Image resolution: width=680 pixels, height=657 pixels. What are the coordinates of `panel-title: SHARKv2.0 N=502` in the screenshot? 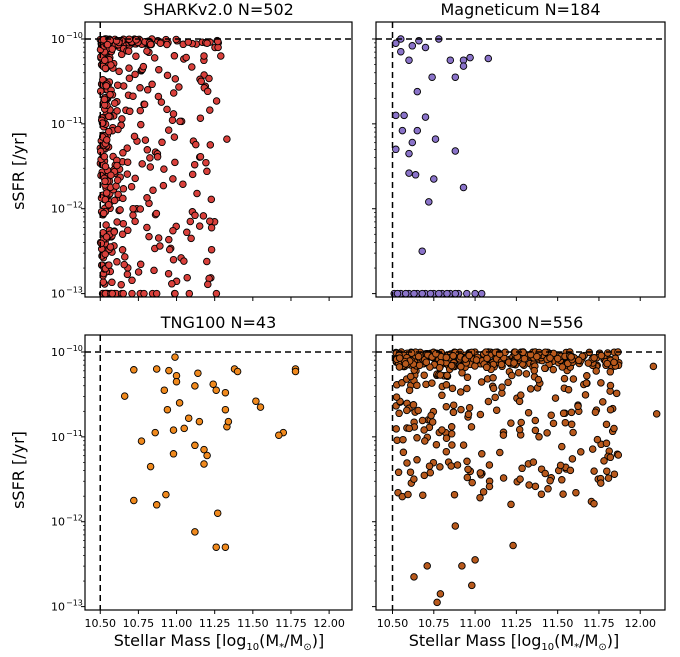 It's located at (218, 9).